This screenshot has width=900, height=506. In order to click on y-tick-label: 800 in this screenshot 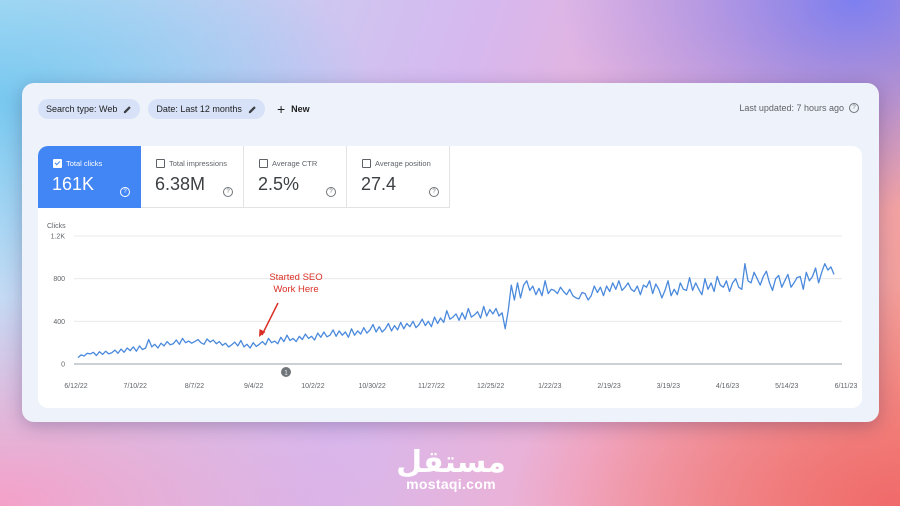, I will do `click(59, 279)`.